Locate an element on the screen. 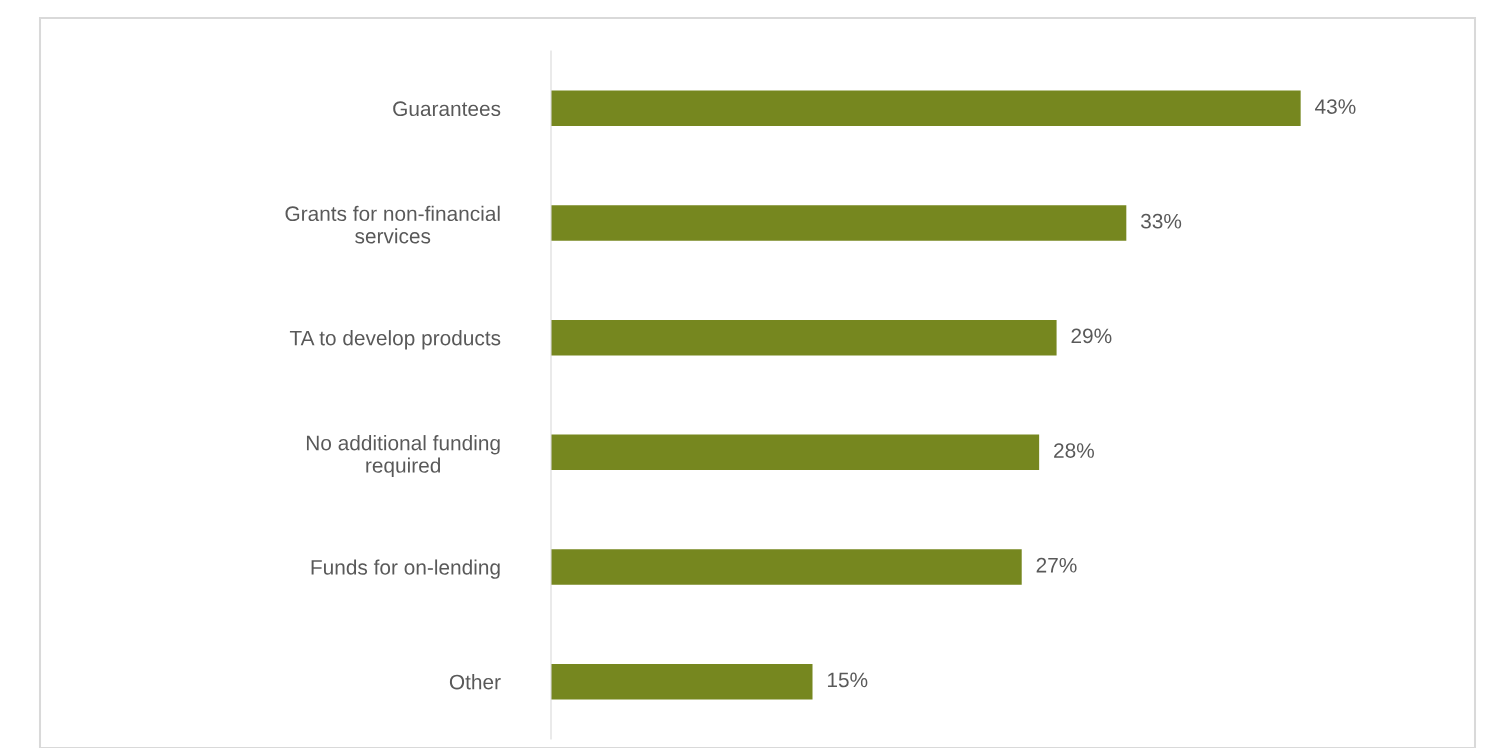  y-tick-label: Grants for non-financial services is located at coordinates (392, 224).